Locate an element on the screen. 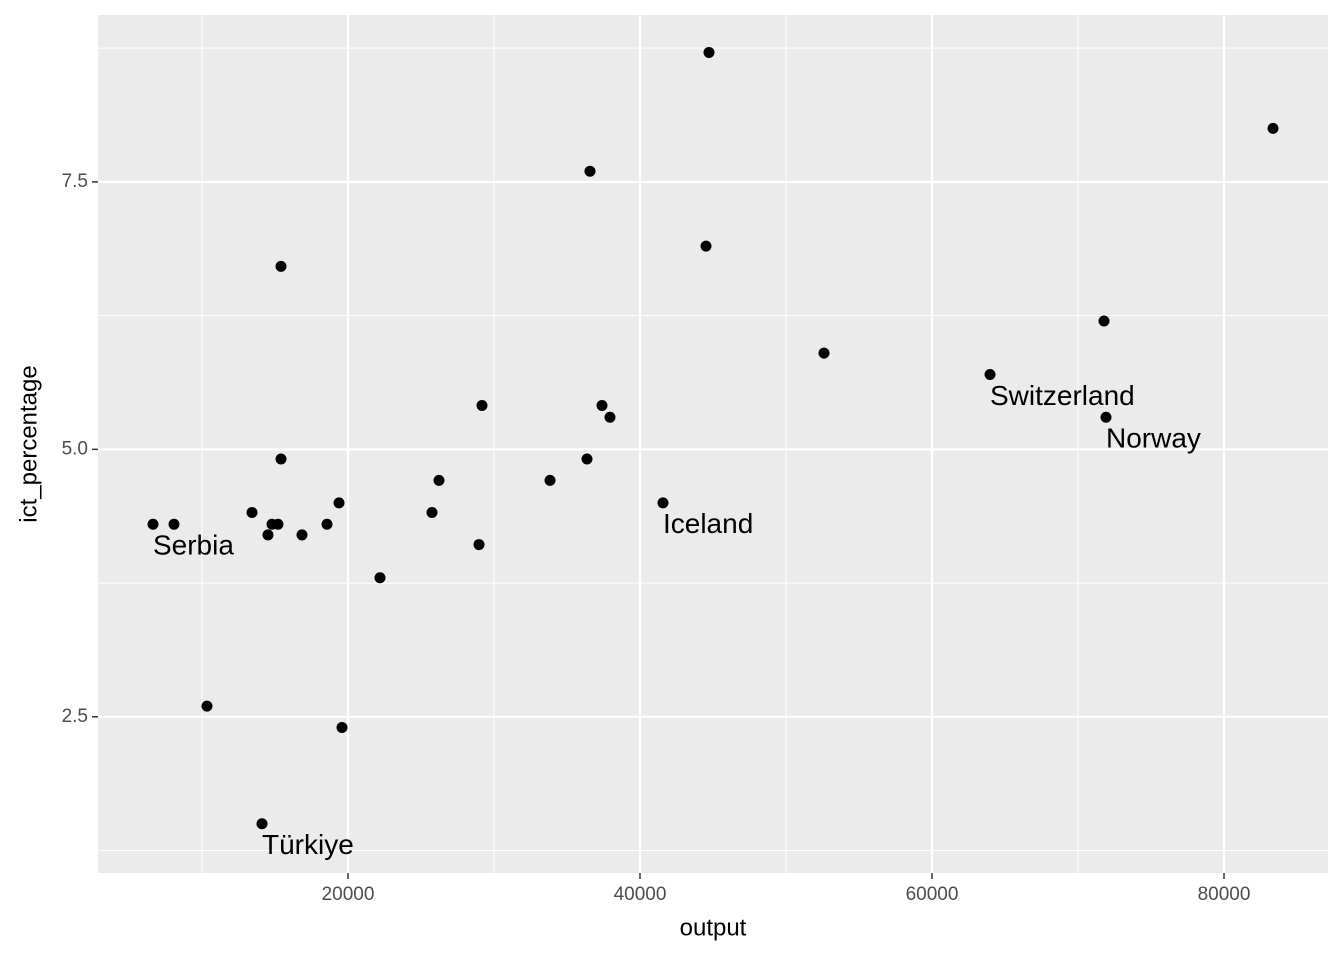 This screenshot has height=960, width=1344. point-label: Iceland is located at coordinates (708, 523).